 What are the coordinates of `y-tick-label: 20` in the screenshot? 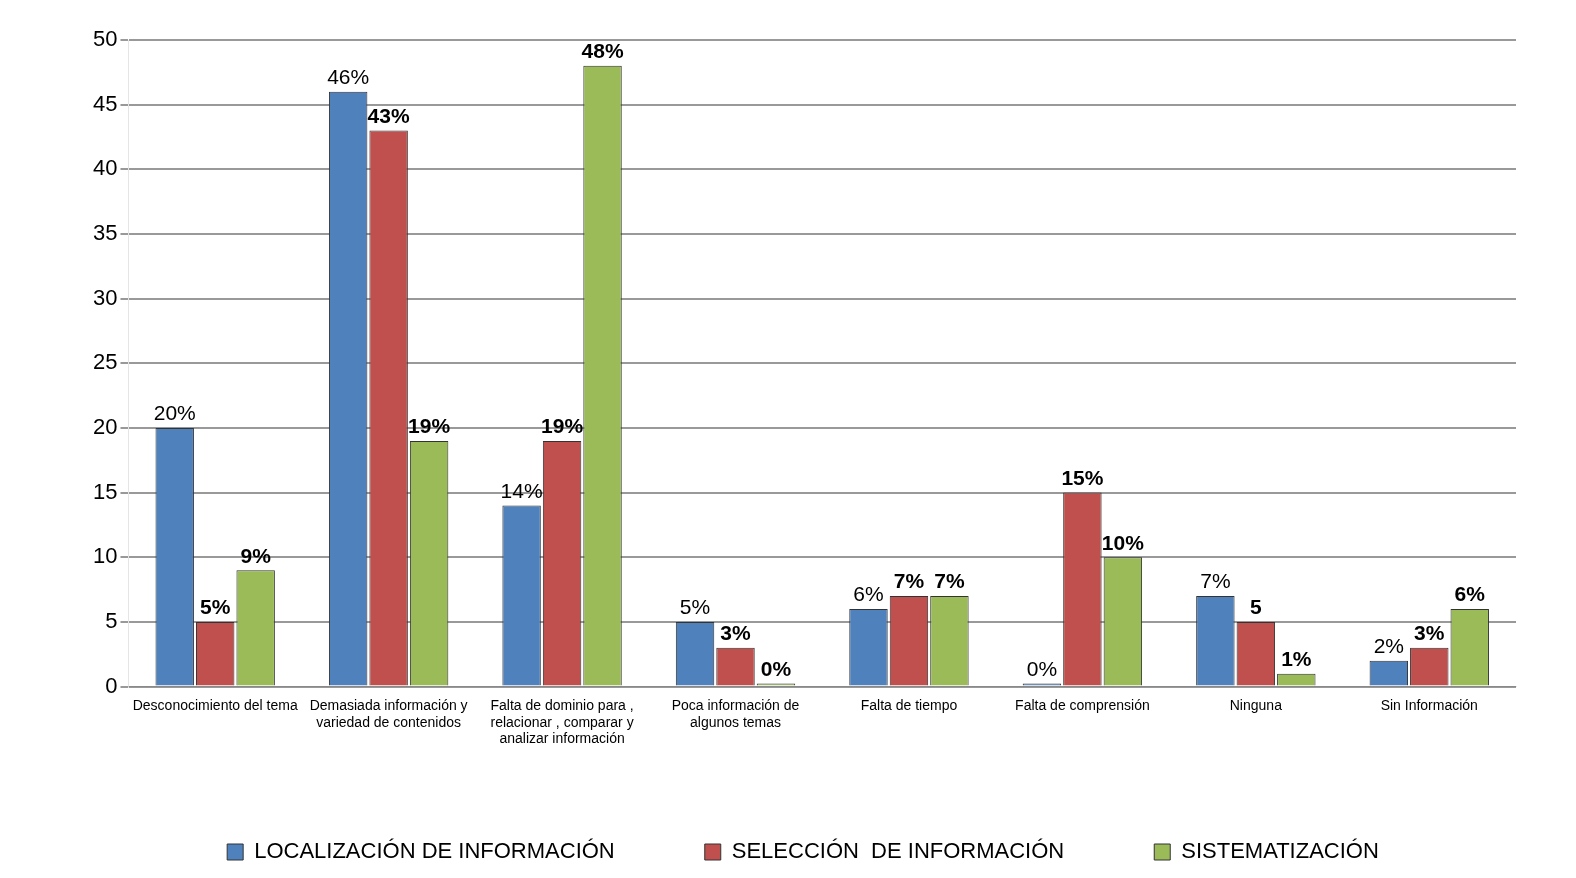 It's located at (105, 427).